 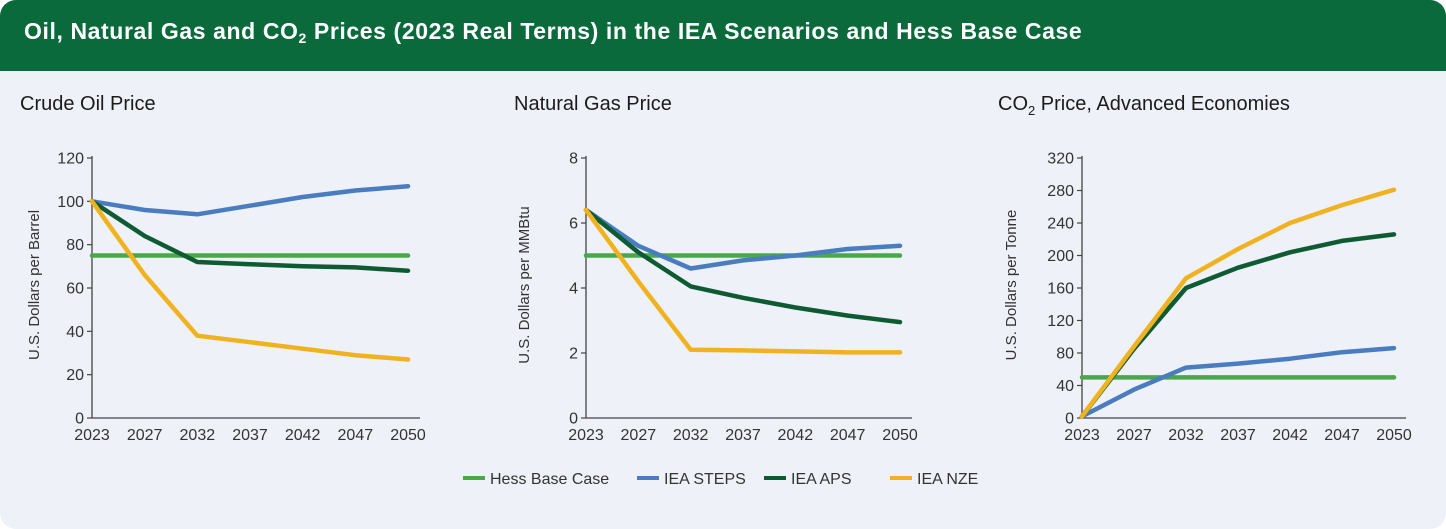 I want to click on co2-title-pre: CO, so click(x=1013, y=104).